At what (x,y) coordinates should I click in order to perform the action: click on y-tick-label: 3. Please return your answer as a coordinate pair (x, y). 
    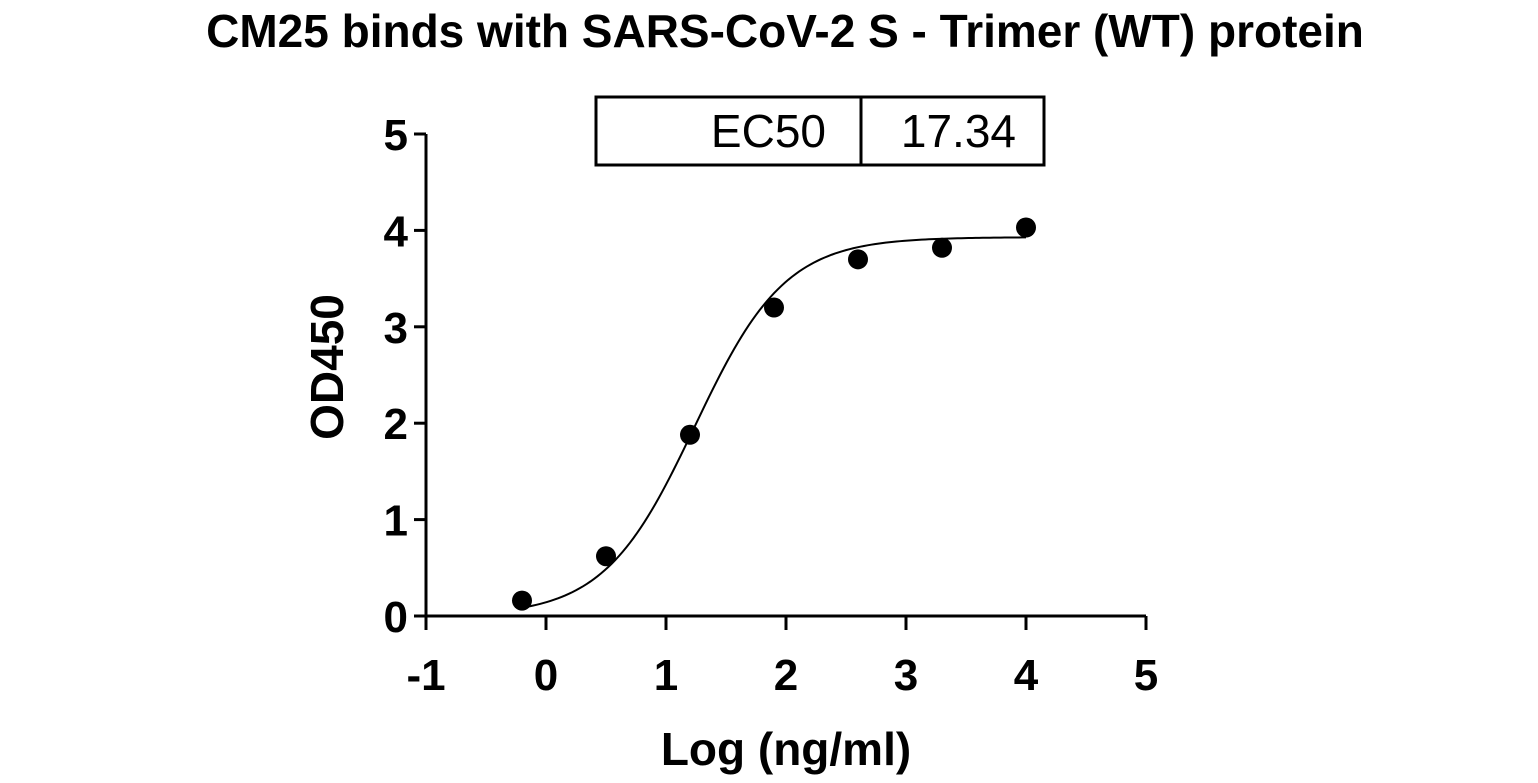
    Looking at the image, I should click on (396, 328).